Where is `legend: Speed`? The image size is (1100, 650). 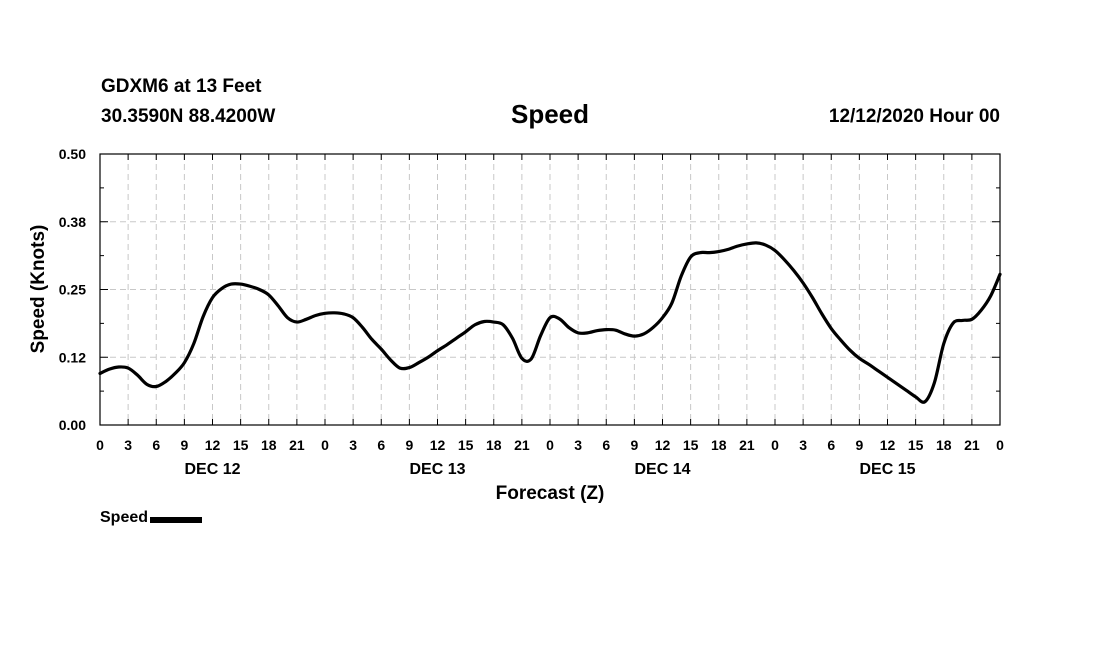 legend: Speed is located at coordinates (151, 518).